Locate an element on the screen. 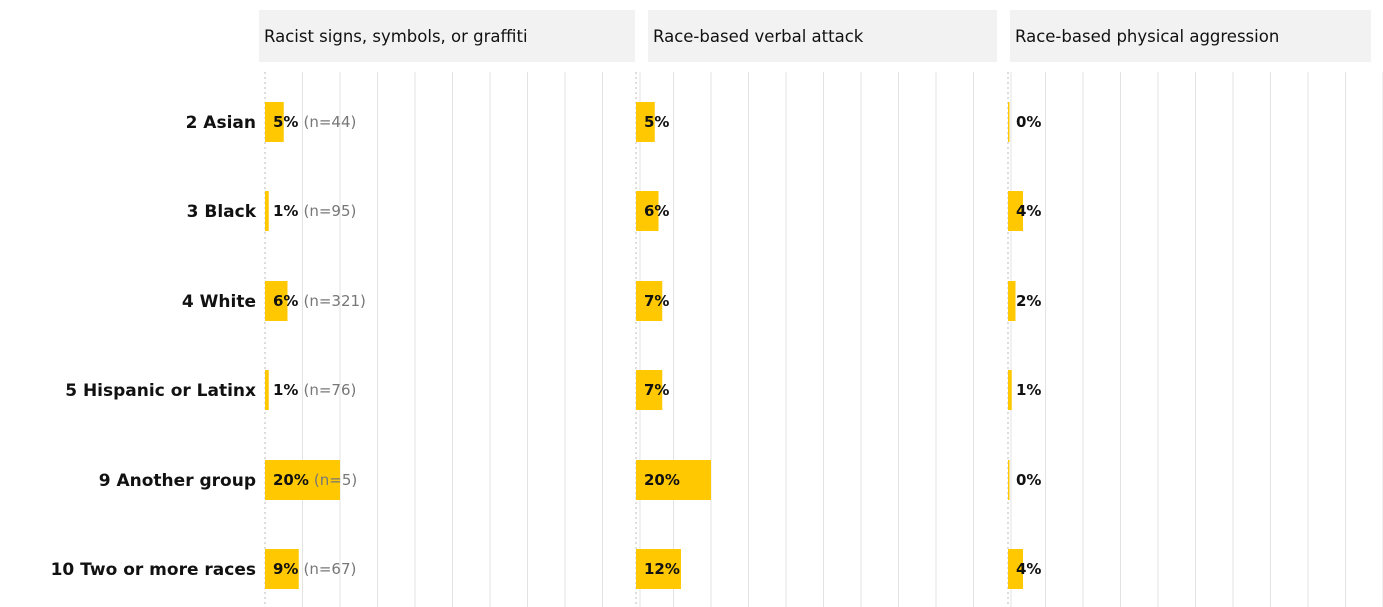 This screenshot has height=607, width=1383. category-label: 2 Asian is located at coordinates (221, 123).